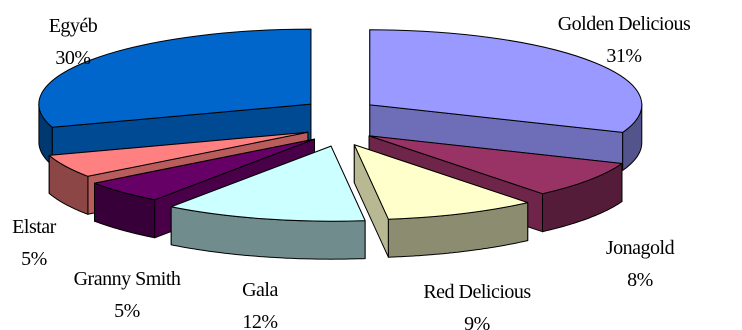  I want to click on slice-percent-elstar: 5%, so click(34, 259).